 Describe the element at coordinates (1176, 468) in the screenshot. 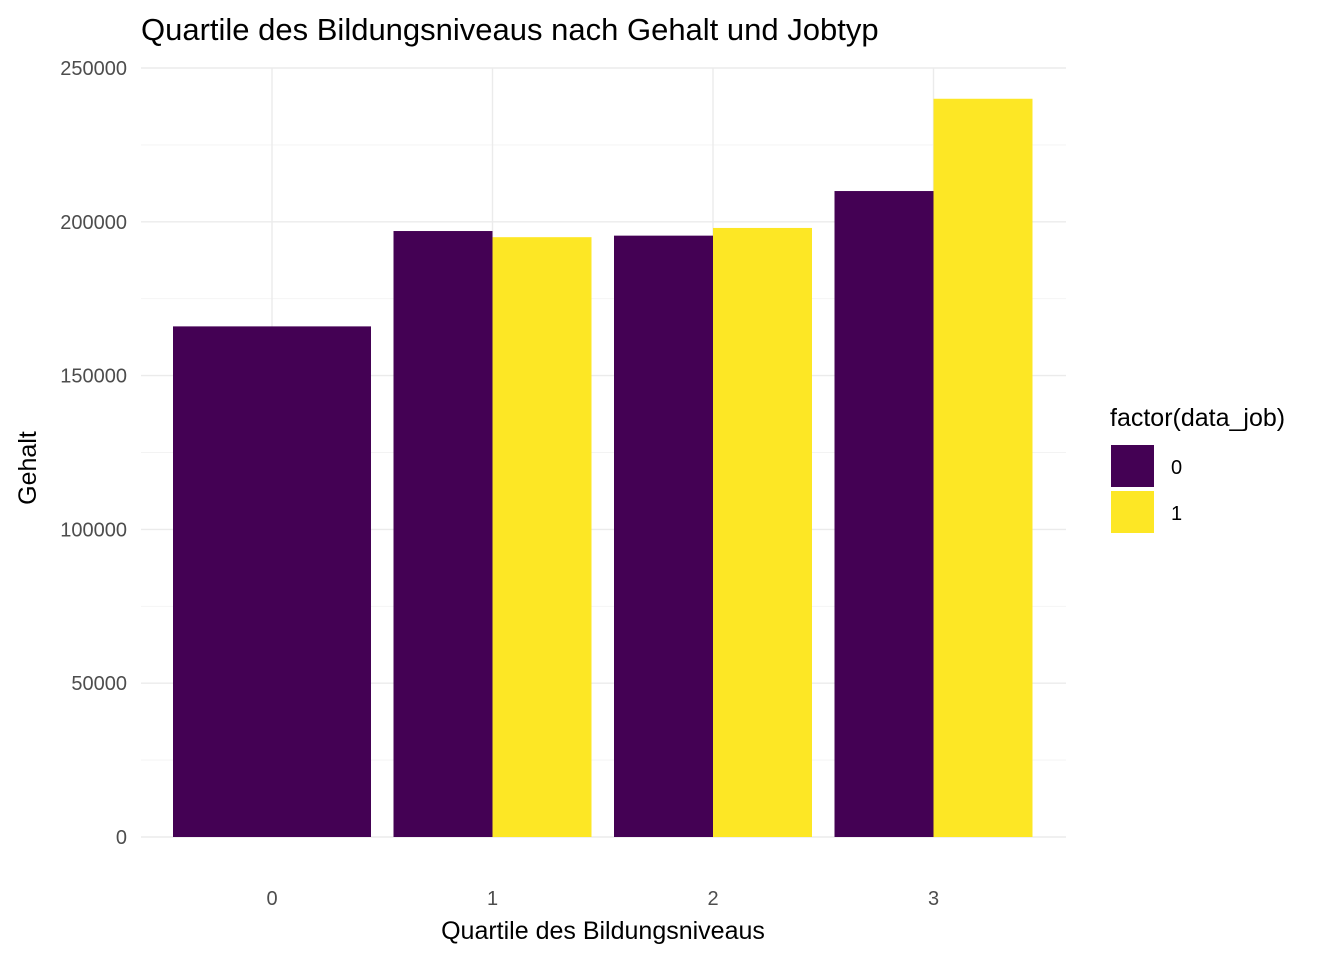

I see `legend-label-0: 0` at that location.